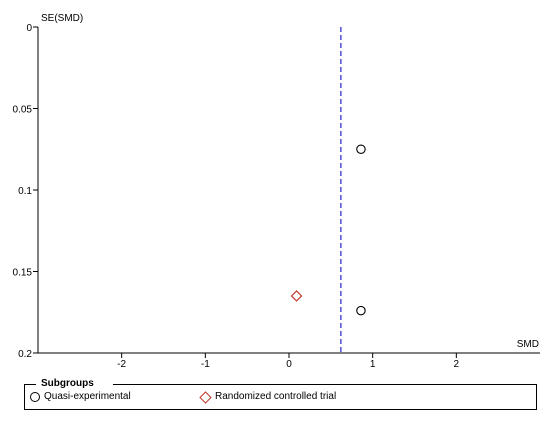  Describe the element at coordinates (23, 273) in the screenshot. I see `y-tick-label: 0.15` at that location.